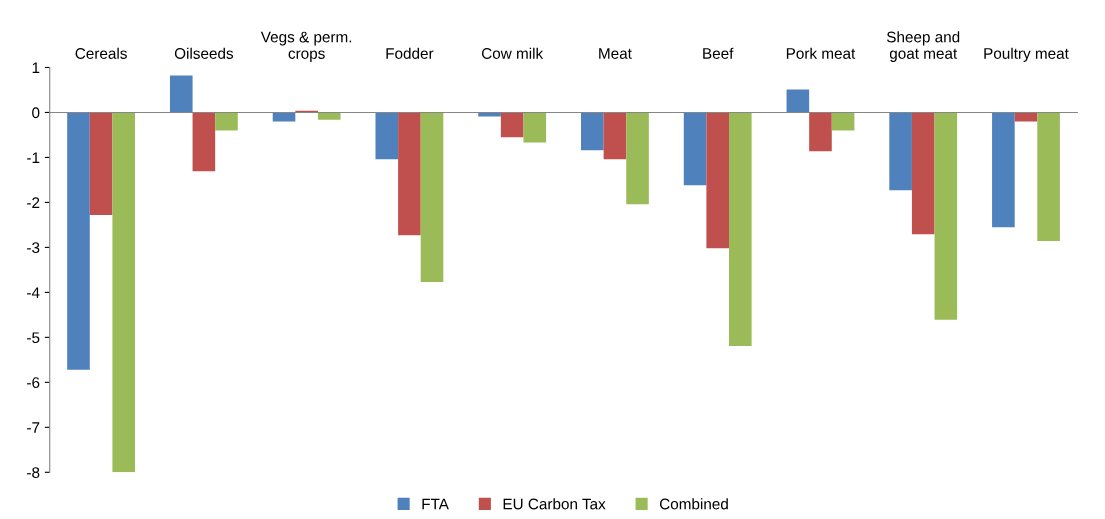 This screenshot has width=1105, height=519. I want to click on y-tick-label: 0, so click(36, 113).